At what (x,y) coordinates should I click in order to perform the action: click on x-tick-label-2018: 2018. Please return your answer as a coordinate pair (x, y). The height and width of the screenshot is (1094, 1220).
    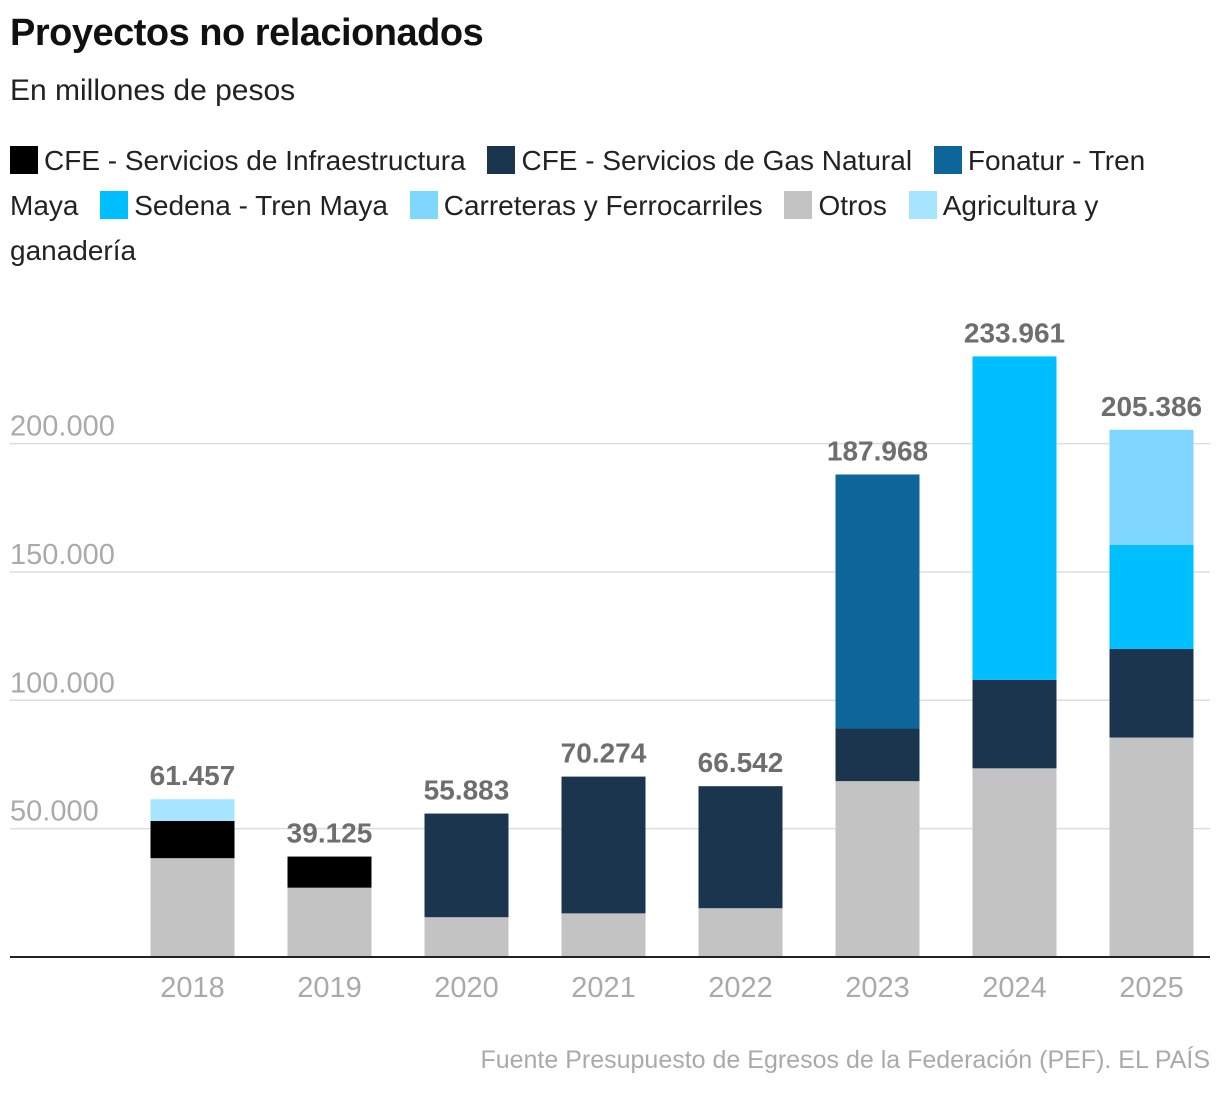
    Looking at the image, I should click on (192, 988).